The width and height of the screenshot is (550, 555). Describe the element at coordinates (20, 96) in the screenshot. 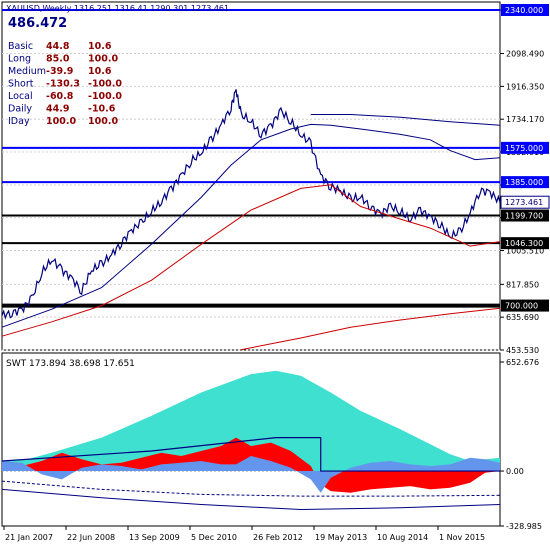

I see `indicator-name-local: Local` at that location.